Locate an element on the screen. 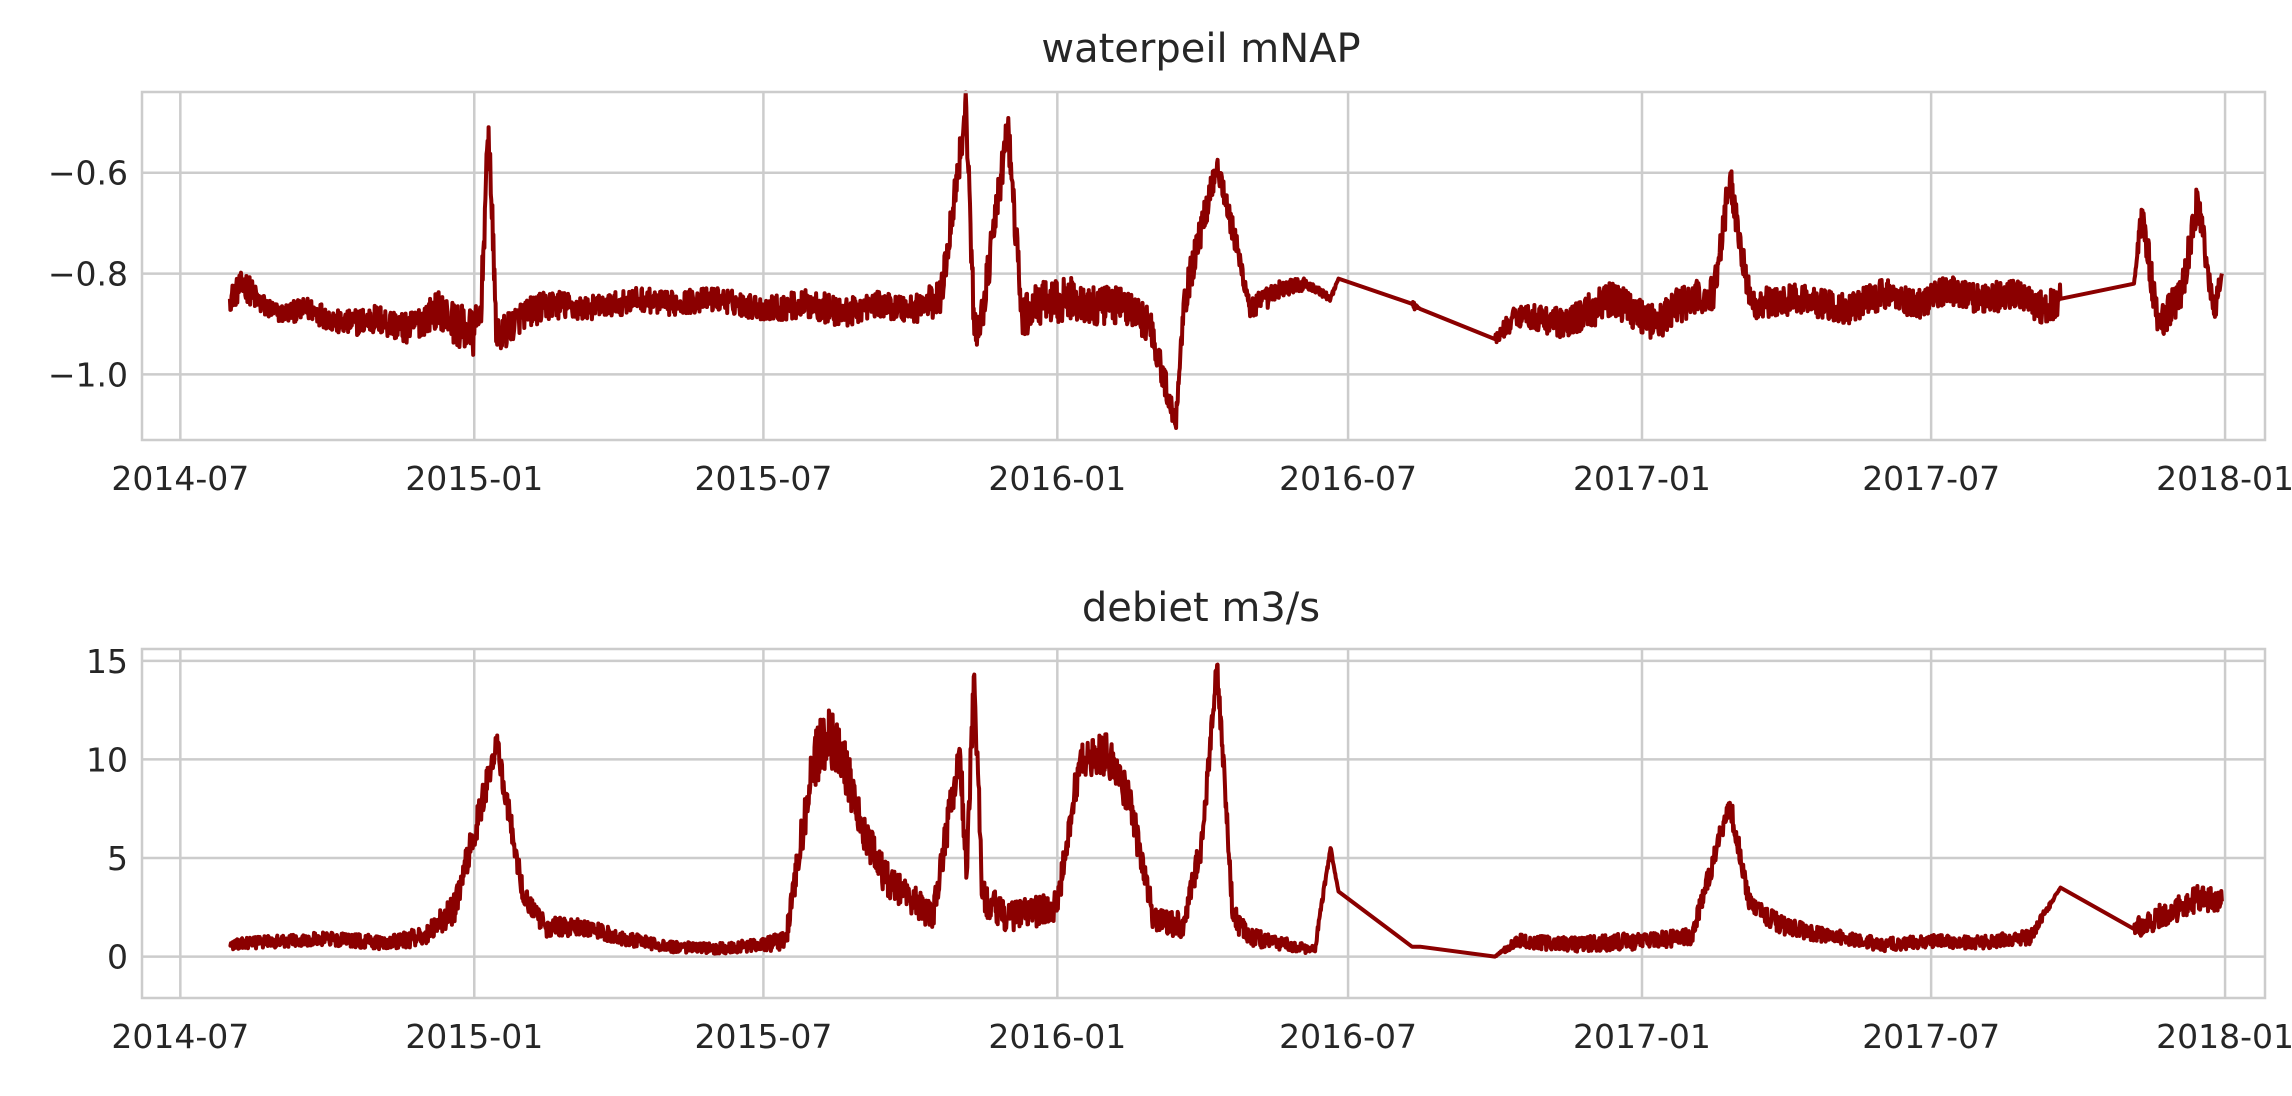  y-tick-label: −0.8 is located at coordinates (88, 274).